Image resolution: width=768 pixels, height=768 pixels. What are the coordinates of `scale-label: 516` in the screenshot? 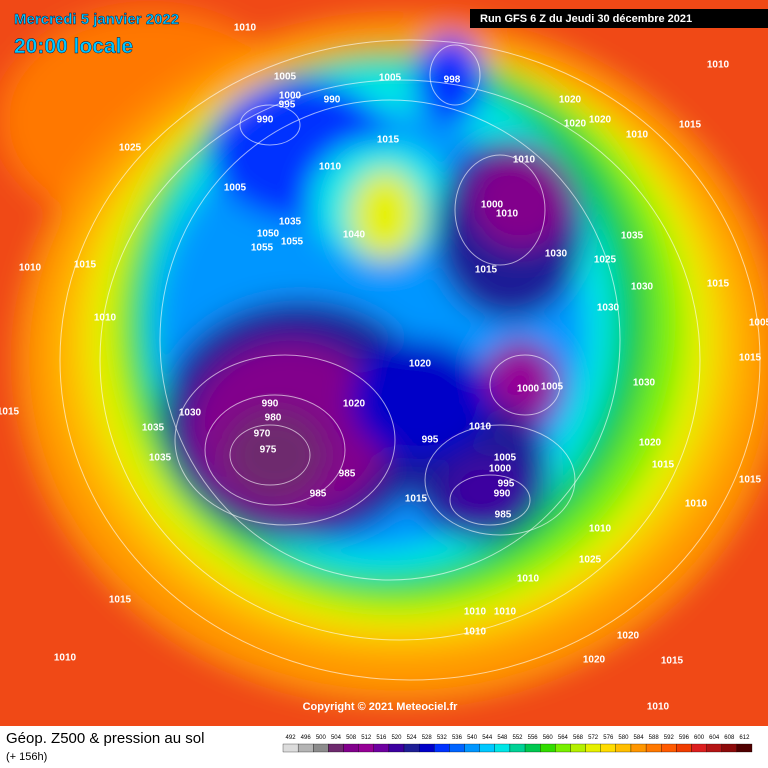 It's located at (381, 738).